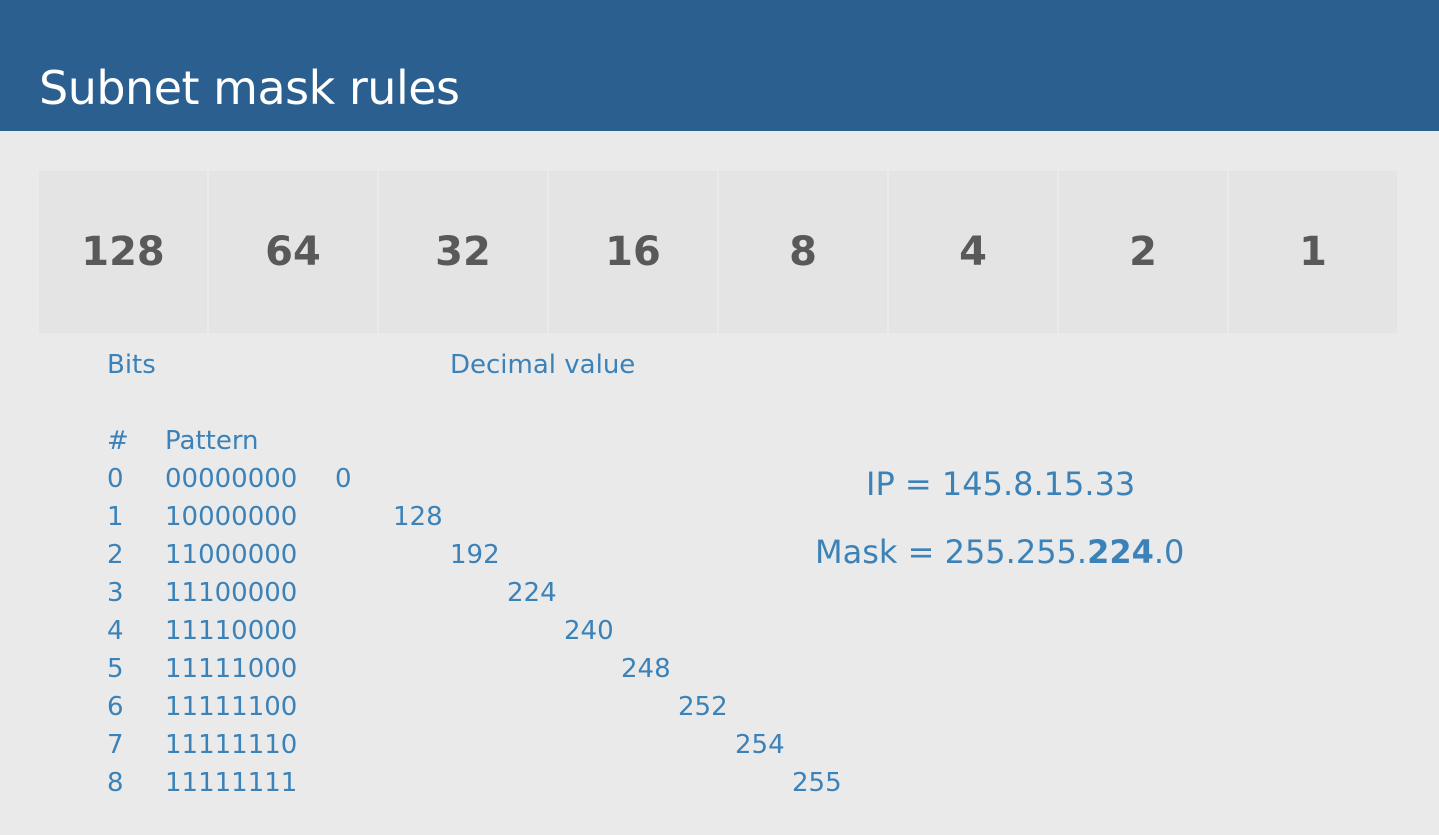 The height and width of the screenshot is (835, 1439). Describe the element at coordinates (1169, 552) in the screenshot. I see `mask-suffix: .0` at that location.